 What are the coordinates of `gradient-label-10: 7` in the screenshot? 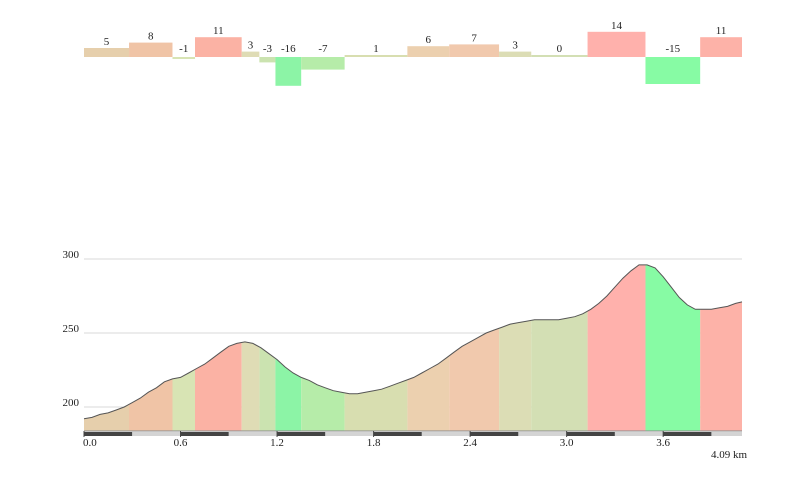 It's located at (474, 38).